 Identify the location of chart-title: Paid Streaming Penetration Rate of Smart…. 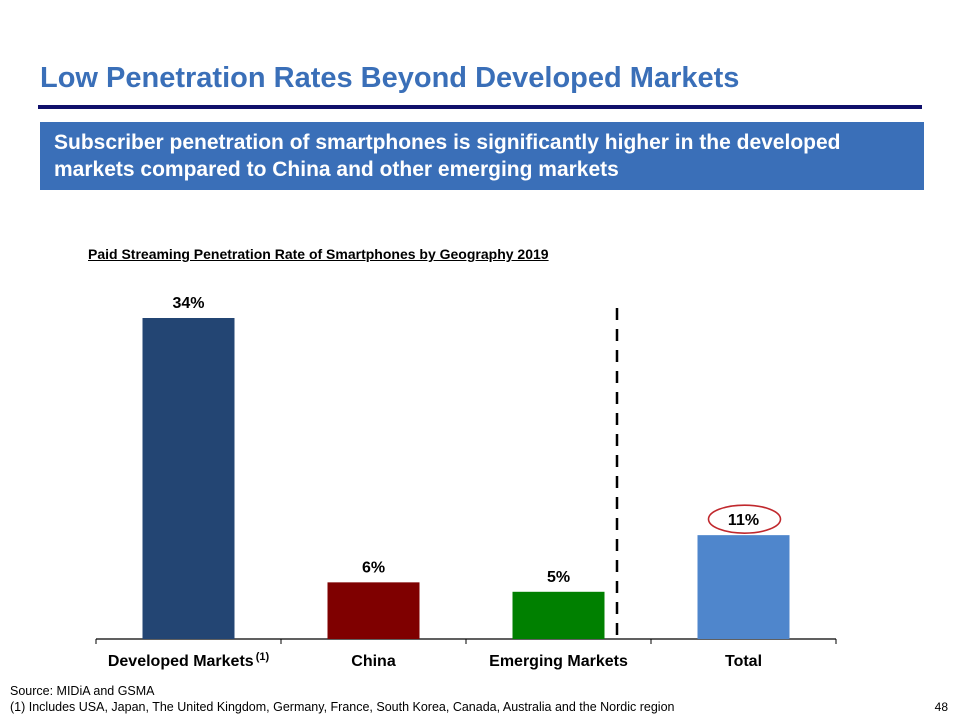
(318, 254).